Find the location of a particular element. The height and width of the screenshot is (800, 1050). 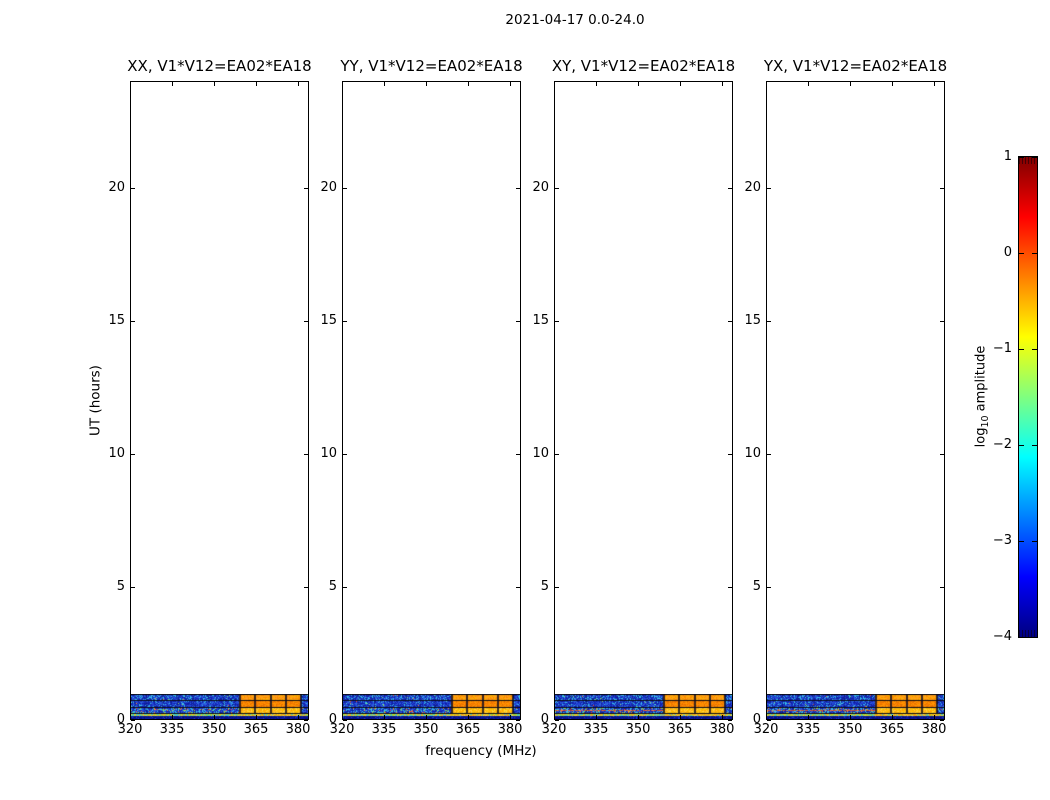

colorbar-label: log10 amplitude is located at coordinates (982, 397).